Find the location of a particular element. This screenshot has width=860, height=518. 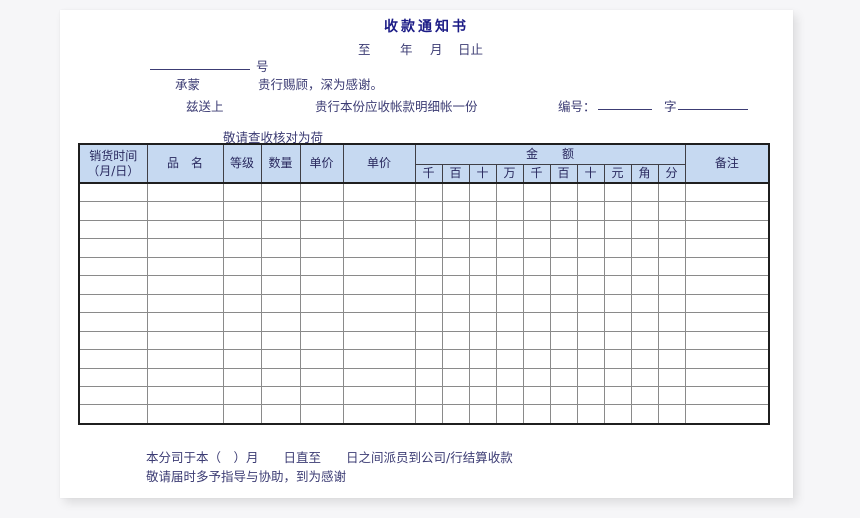

footer-thanks-line: 敬请届时多予指导与协助，到为感谢 is located at coordinates (246, 476).